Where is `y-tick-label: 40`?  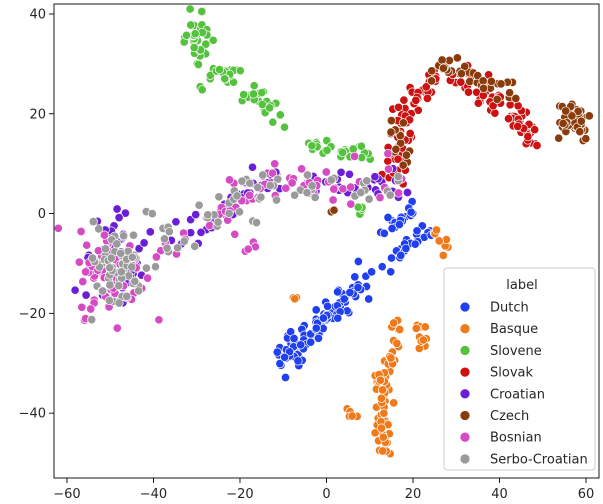
y-tick-label: 40 is located at coordinates (37, 14).